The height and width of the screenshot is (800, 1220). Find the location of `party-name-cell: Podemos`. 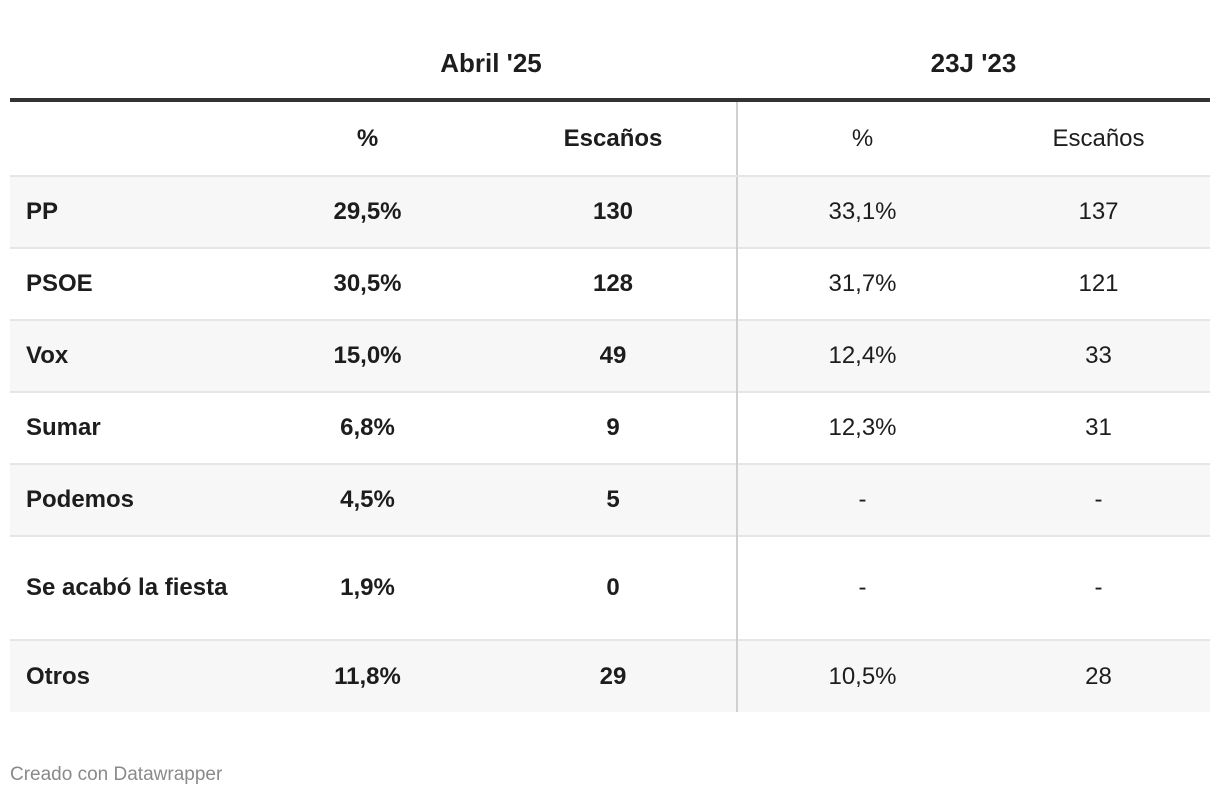

party-name-cell: Podemos is located at coordinates (80, 499).